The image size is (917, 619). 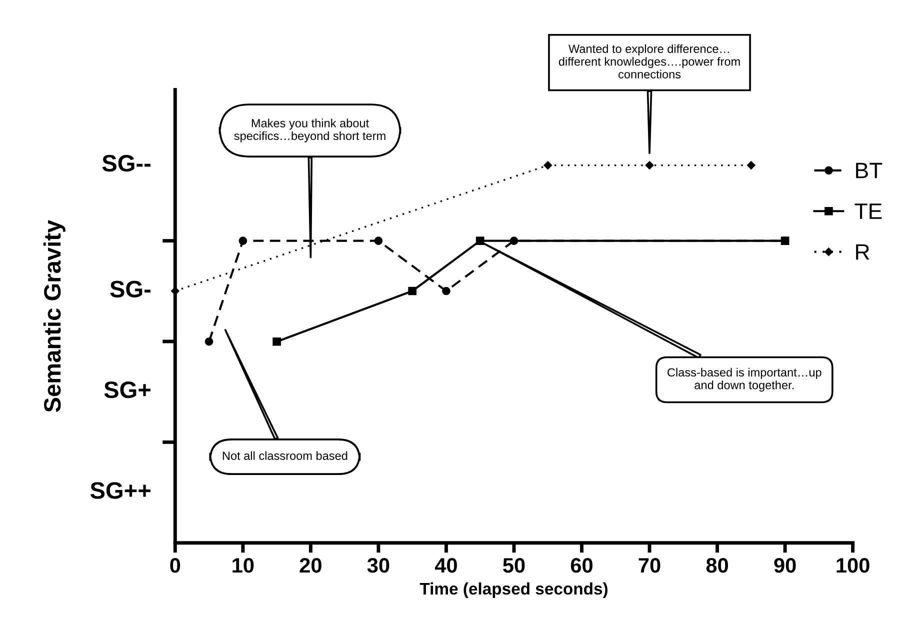 I want to click on legend-label: BT, so click(x=869, y=170).